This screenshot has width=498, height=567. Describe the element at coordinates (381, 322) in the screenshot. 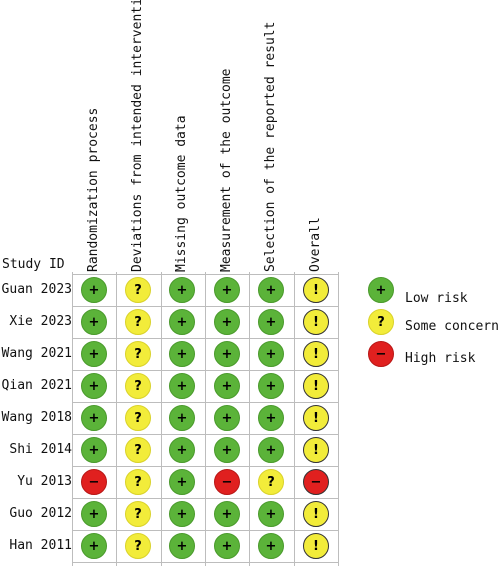

I see `legend-swatch-some: ?` at that location.